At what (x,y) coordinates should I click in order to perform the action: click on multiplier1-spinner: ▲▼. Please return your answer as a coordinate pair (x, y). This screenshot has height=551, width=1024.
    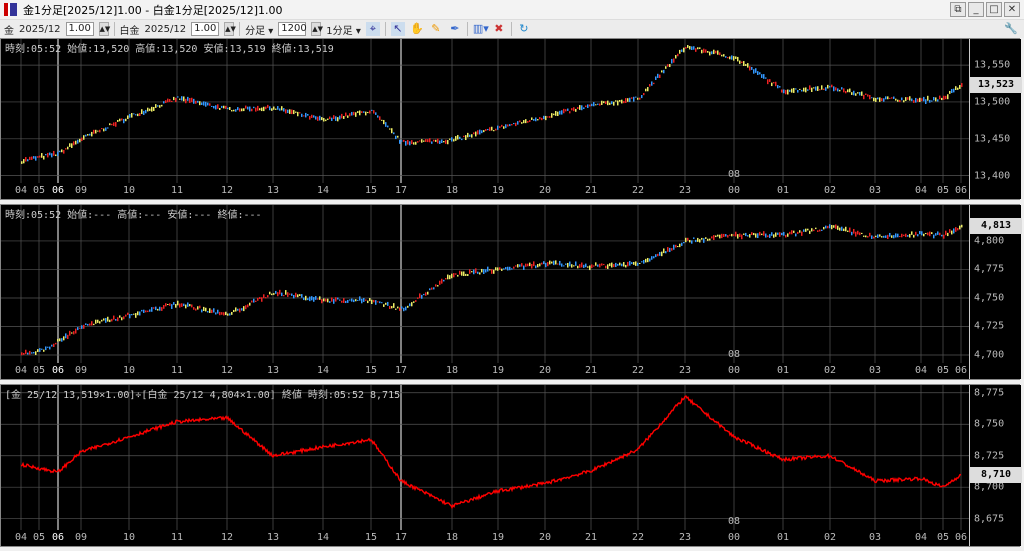
    Looking at the image, I should click on (104, 29).